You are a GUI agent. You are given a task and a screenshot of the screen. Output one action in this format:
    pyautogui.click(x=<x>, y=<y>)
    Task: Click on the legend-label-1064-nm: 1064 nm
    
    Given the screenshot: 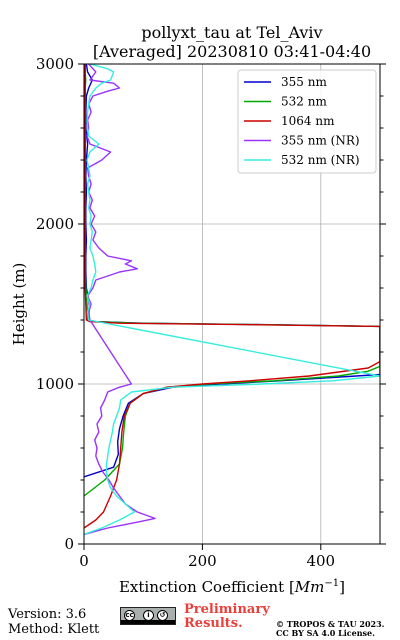 What is the action you would take?
    pyautogui.click(x=308, y=121)
    